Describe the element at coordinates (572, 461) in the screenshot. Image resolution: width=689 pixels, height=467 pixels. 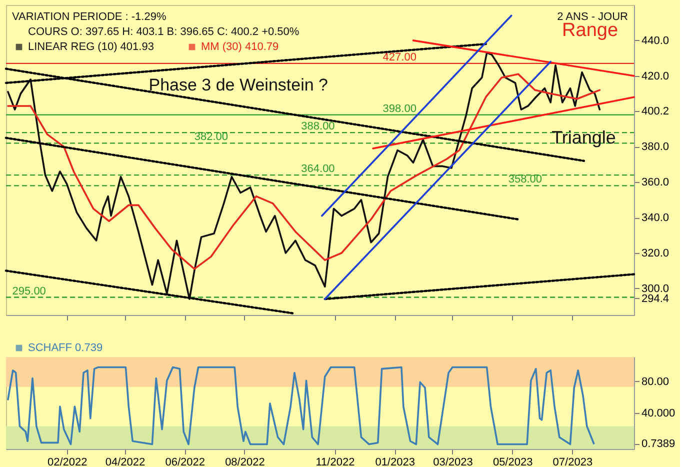
I see `x-tick-label: 07/2023` at that location.